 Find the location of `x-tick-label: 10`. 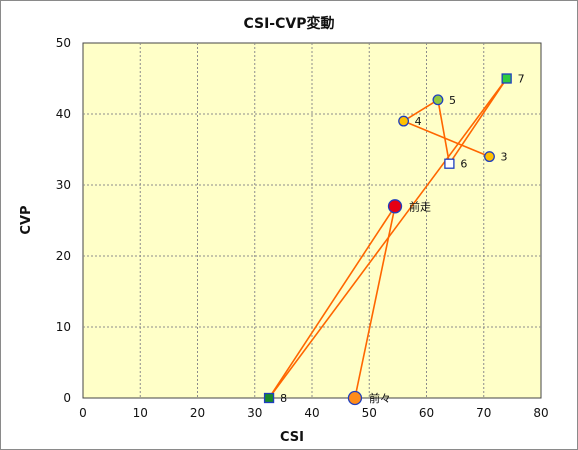

x-tick-label: 10 is located at coordinates (140, 413).